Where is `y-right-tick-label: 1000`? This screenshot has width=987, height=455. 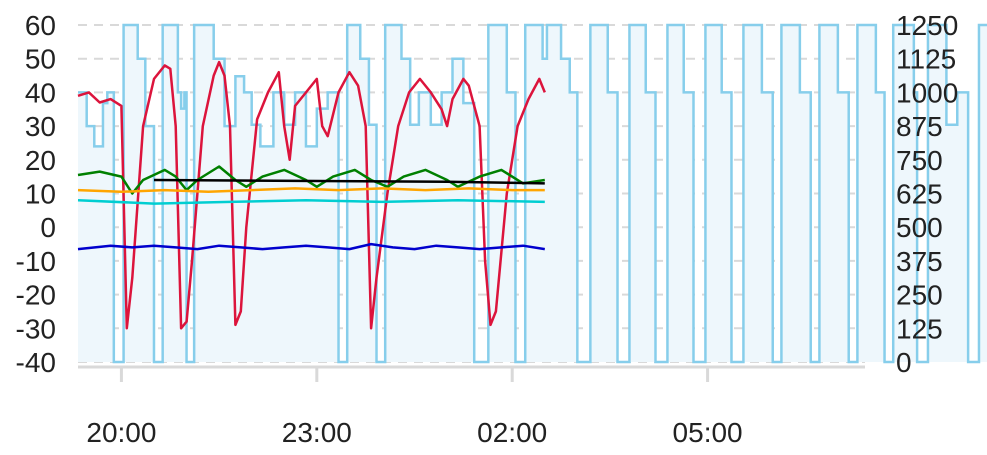
y-right-tick-label: 1000 is located at coordinates (927, 92).